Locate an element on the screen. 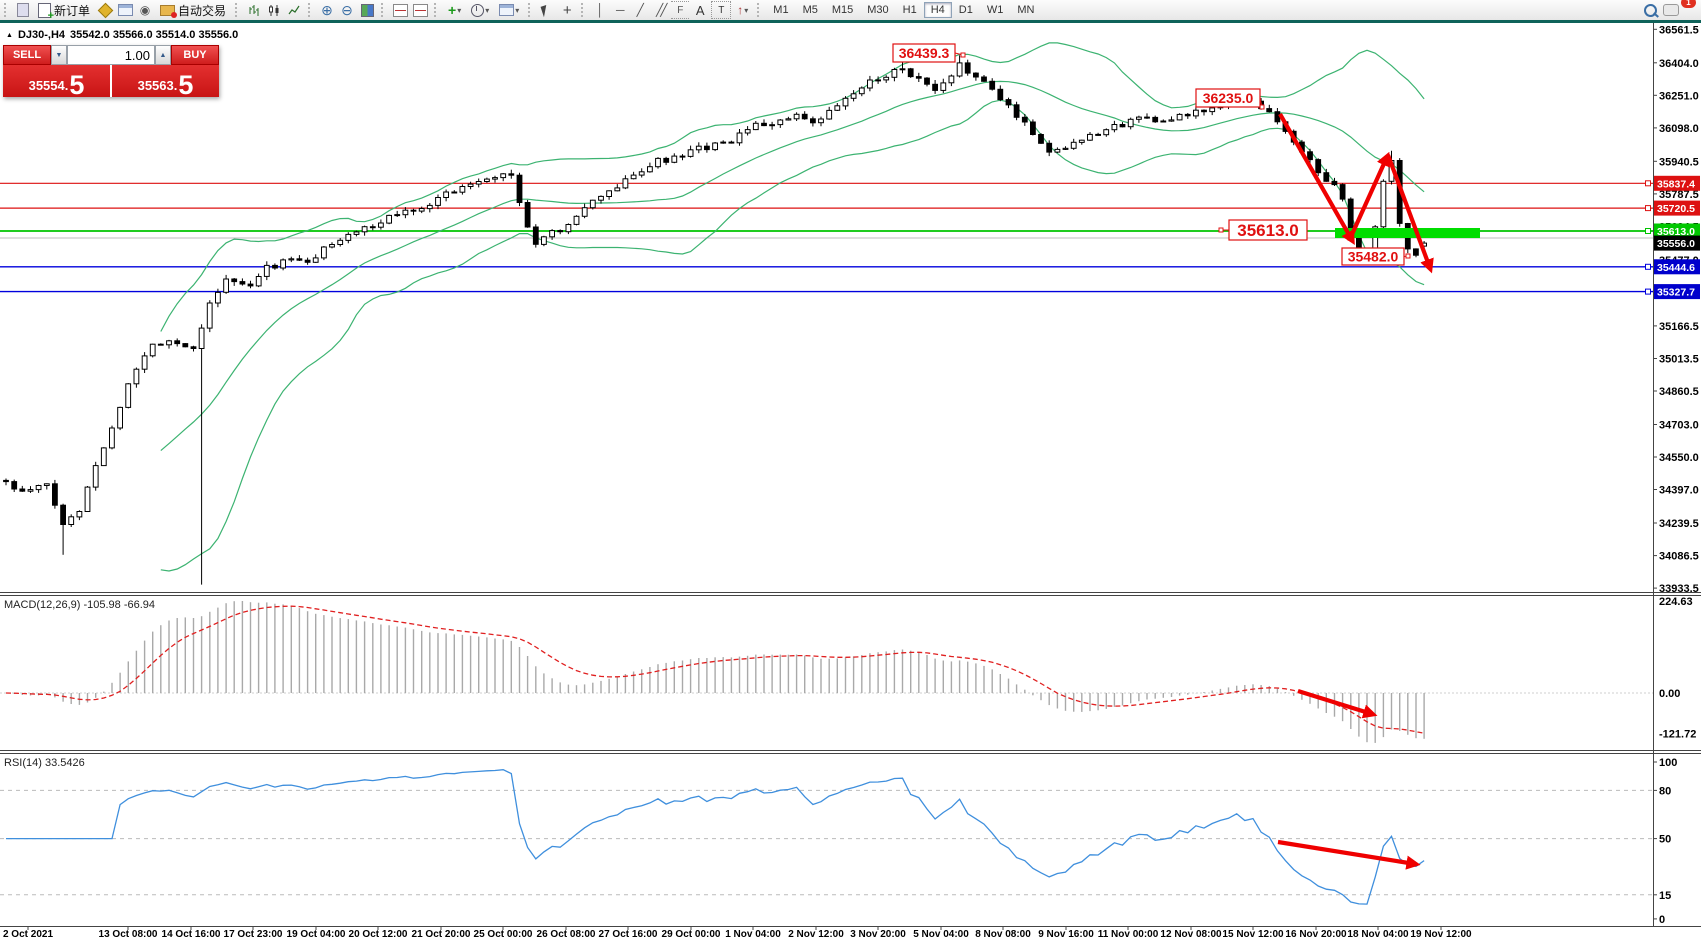 The height and width of the screenshot is (943, 1701). template-button: ▾ is located at coordinates (509, 10).